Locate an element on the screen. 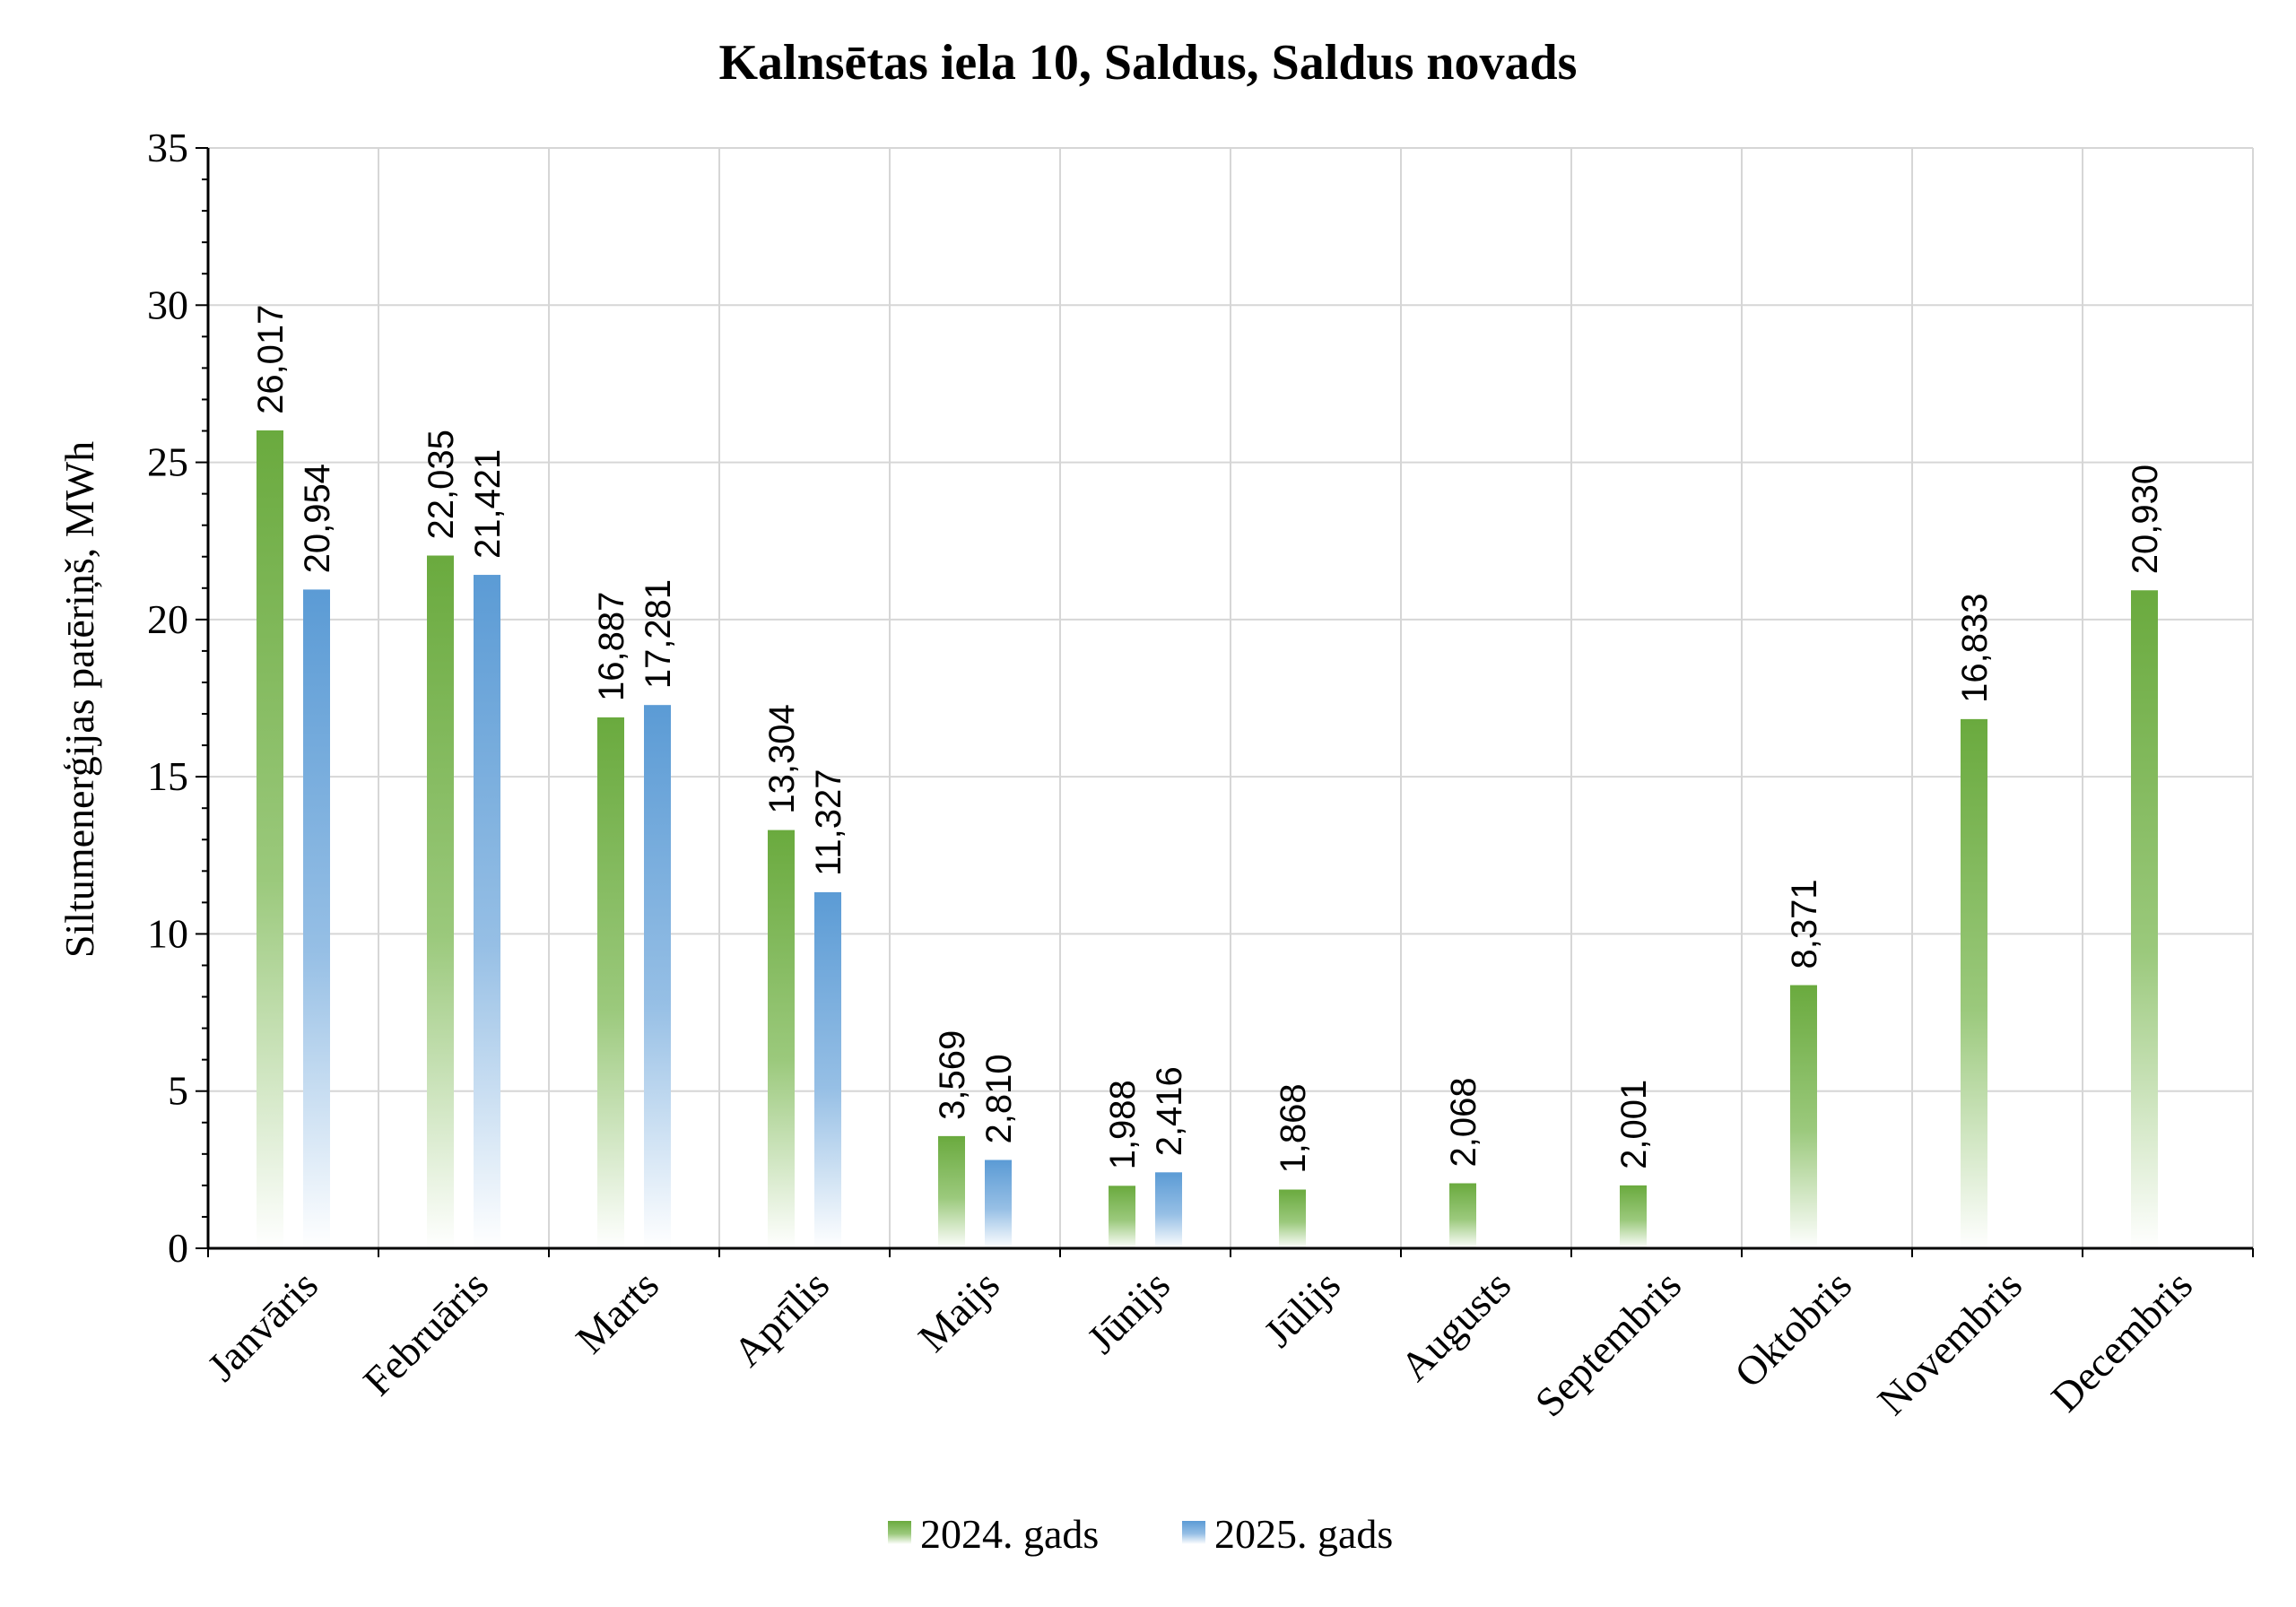 Image resolution: width=2296 pixels, height=1607 pixels. x-category-label: Jūlijs is located at coordinates (1302, 1309).